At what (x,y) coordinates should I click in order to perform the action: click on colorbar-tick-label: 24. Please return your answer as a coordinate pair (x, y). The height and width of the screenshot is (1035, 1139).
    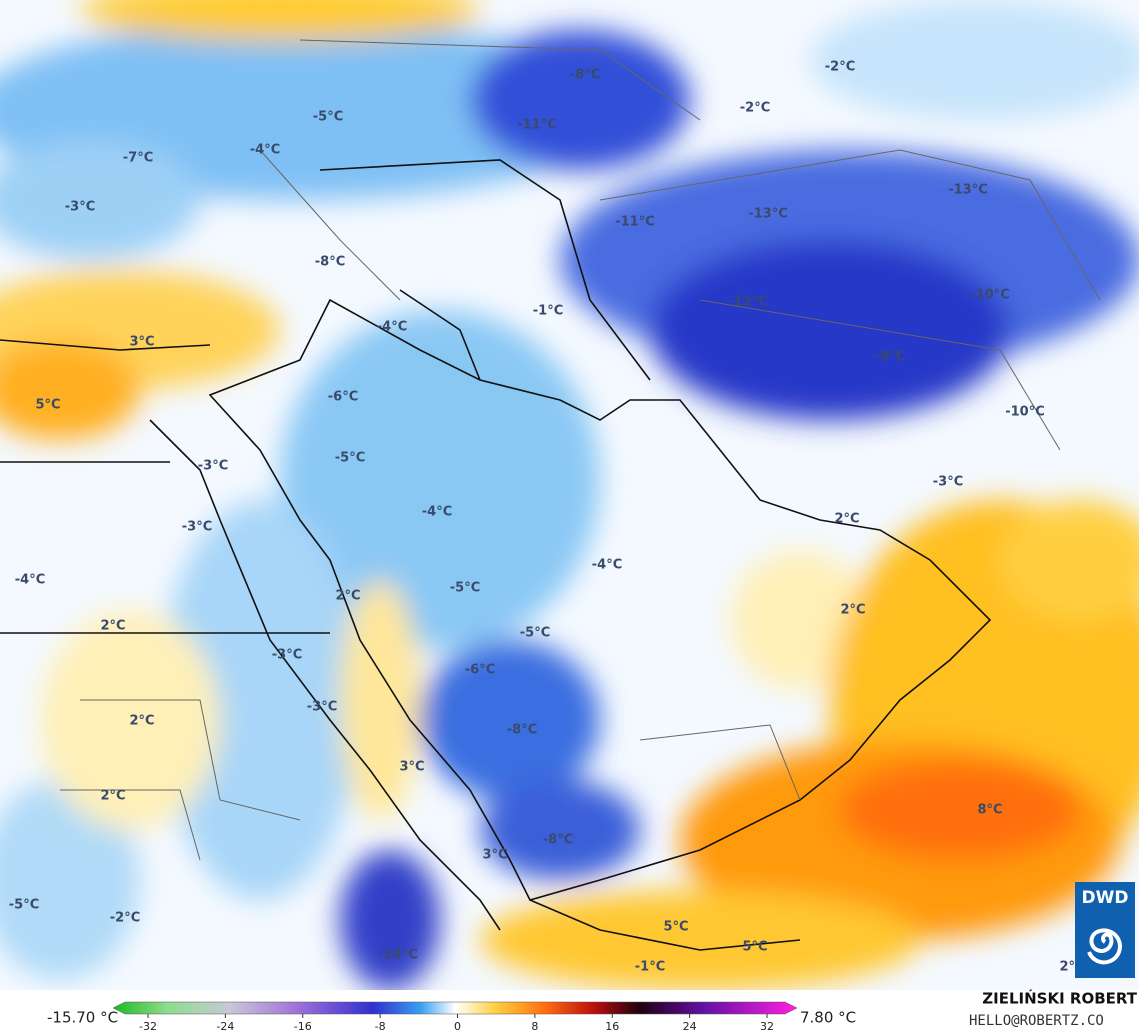
    Looking at the image, I should click on (690, 1026).